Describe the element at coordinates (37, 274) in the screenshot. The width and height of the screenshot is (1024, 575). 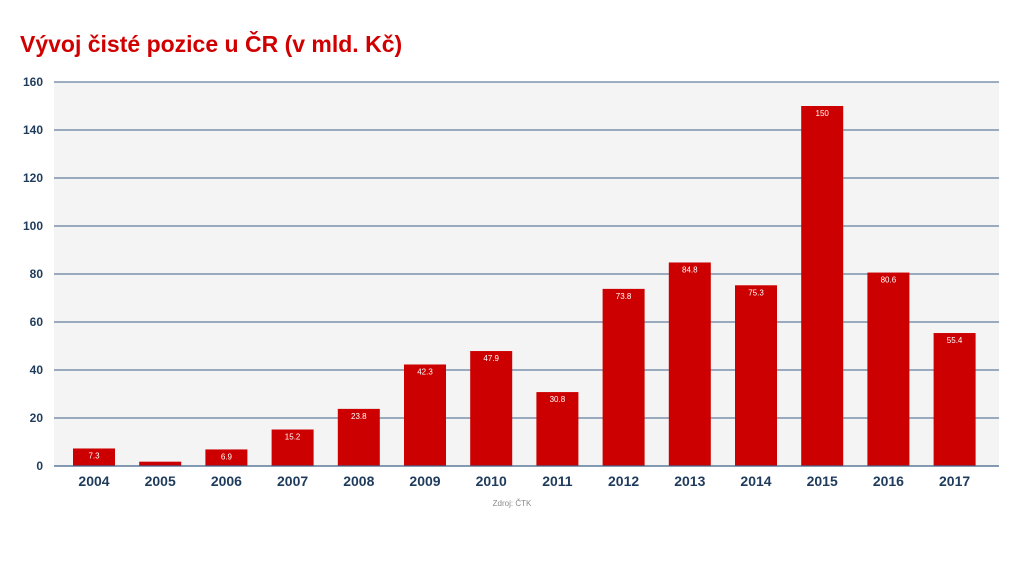
I see `y-tick-label: 80` at that location.